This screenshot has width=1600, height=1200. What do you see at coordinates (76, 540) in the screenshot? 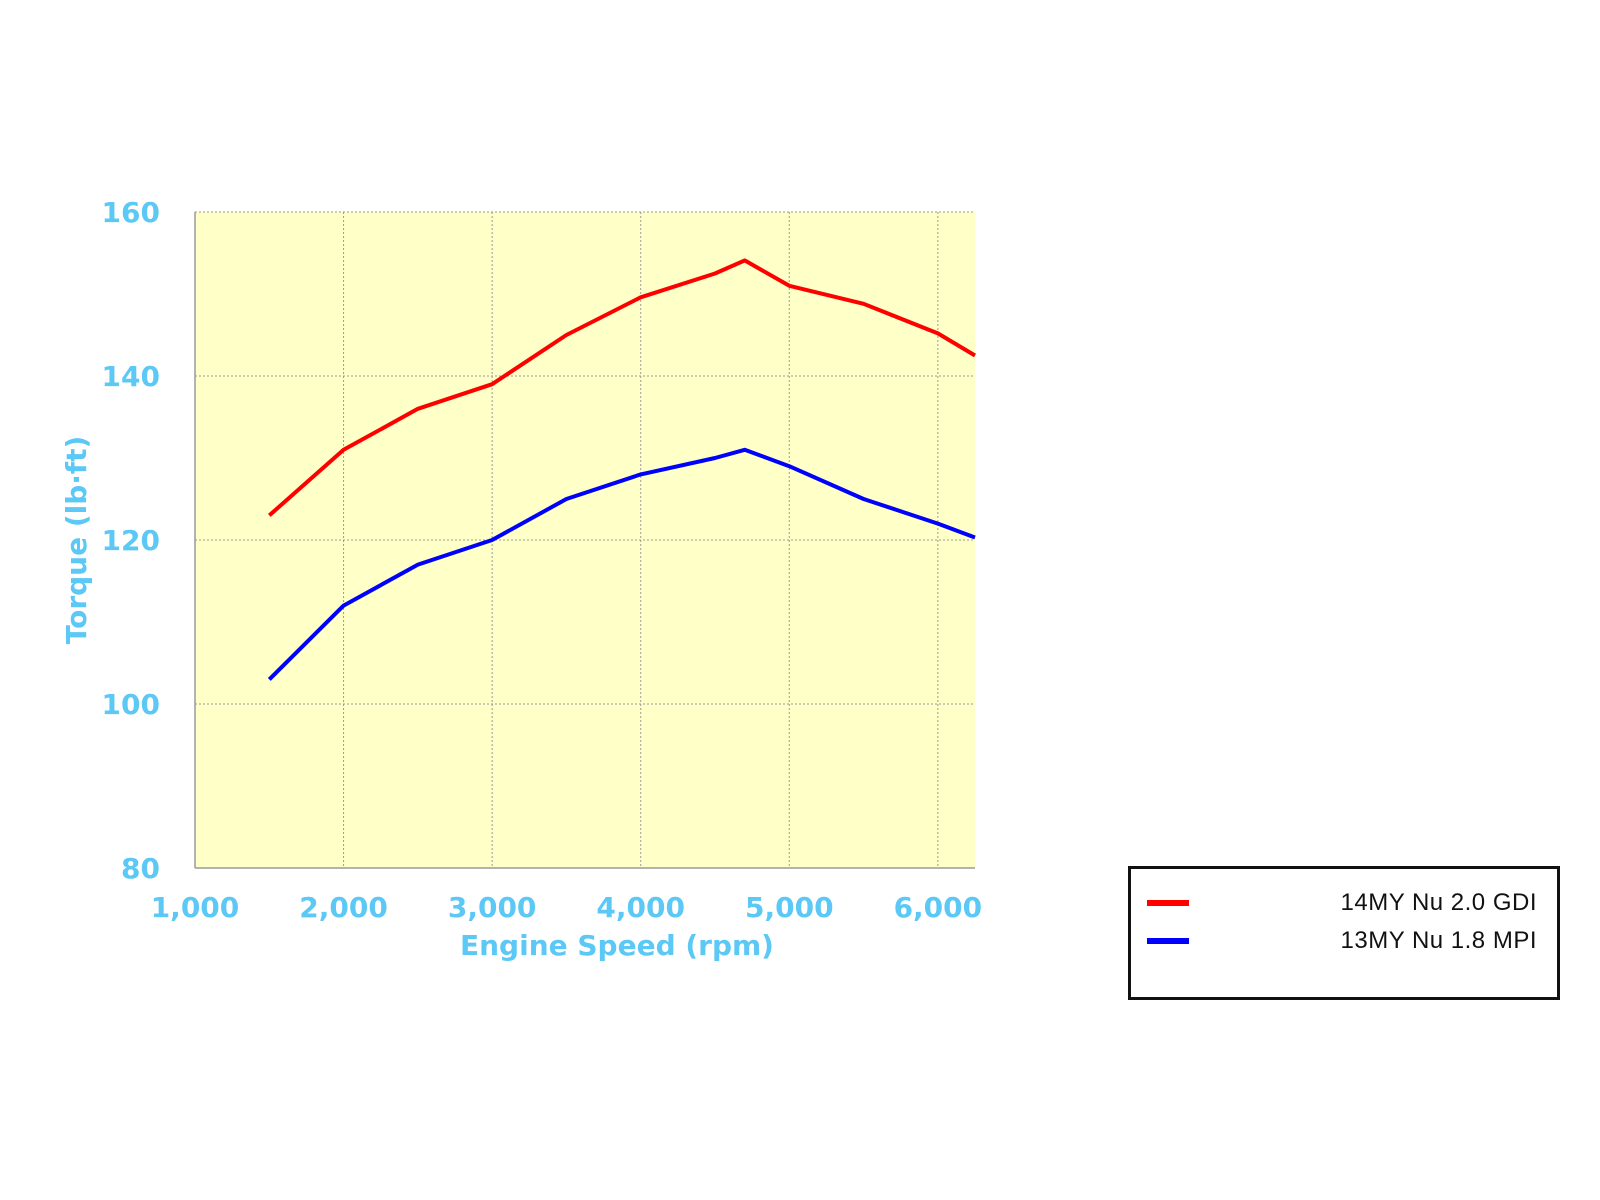
I see `y-axis-title: Torque (lb·ft)` at bounding box center [76, 540].